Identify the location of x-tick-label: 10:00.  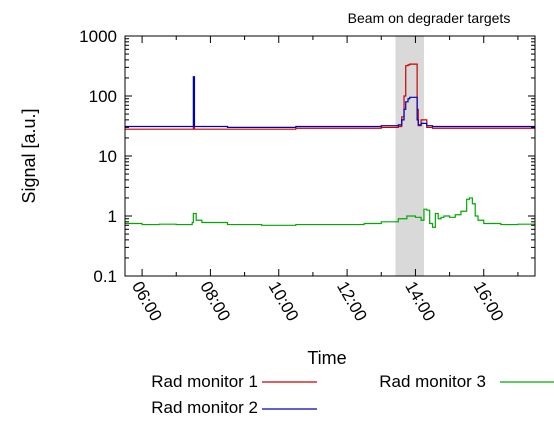
(284, 301).